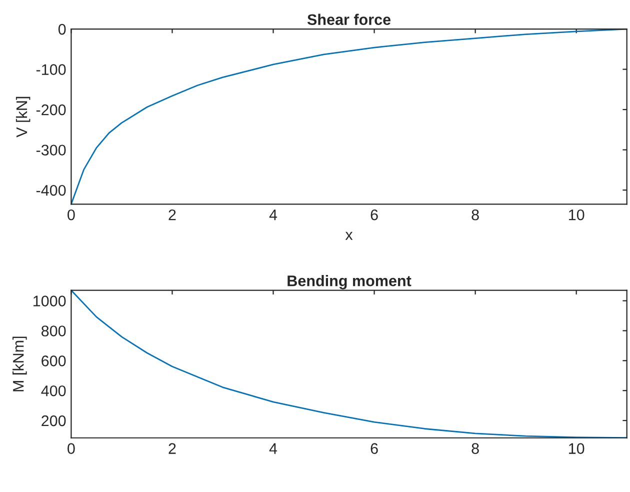 Image resolution: width=630 pixels, height=492 pixels. What do you see at coordinates (51, 69) in the screenshot?
I see `y-tick-label: -100` at bounding box center [51, 69].